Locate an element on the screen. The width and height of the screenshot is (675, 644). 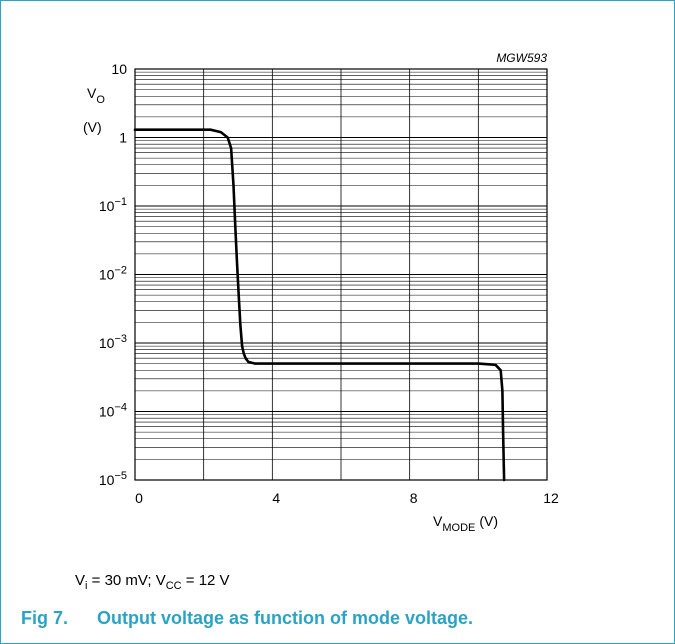
figure-reference-code: MGW593 is located at coordinates (521, 58).